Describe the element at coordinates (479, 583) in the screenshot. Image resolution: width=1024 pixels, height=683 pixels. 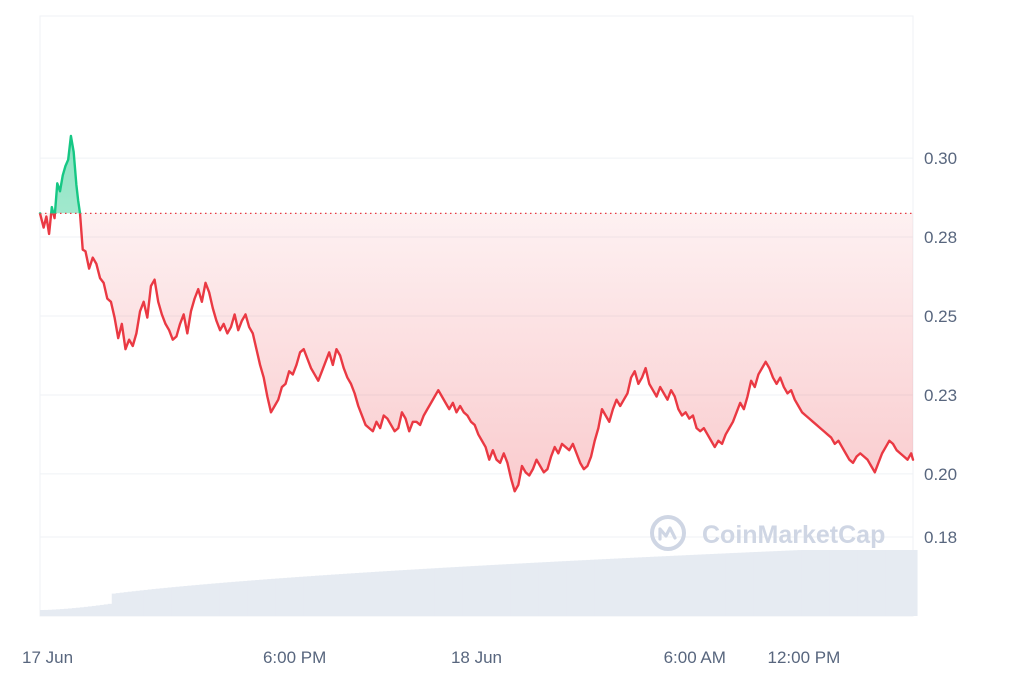
I see `volume-bars` at that location.